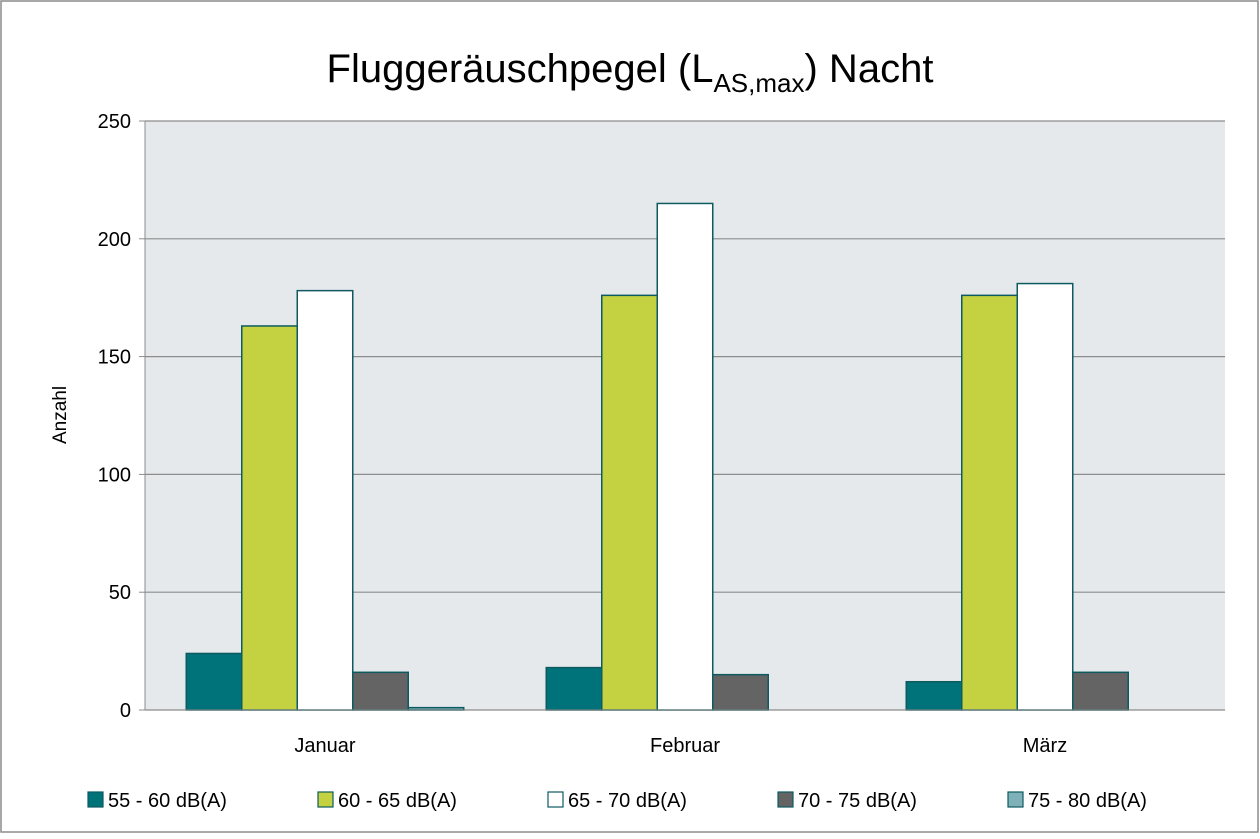  What do you see at coordinates (1087, 801) in the screenshot?
I see `legend-label: 75 - 80 dB(A)` at bounding box center [1087, 801].